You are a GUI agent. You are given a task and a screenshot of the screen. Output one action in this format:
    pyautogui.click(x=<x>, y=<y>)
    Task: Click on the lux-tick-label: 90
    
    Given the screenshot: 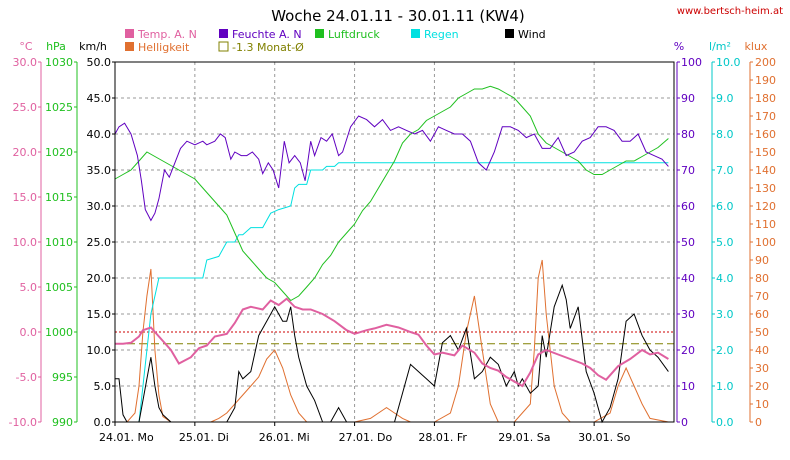 What is the action you would take?
    pyautogui.click(x=762, y=260)
    